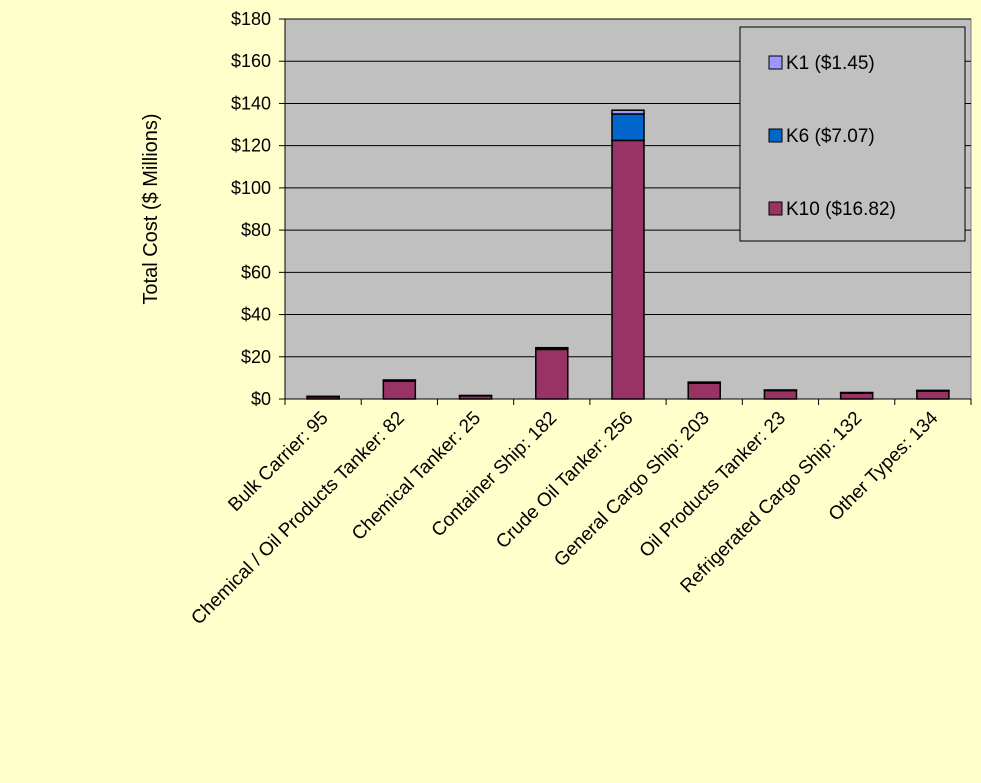 The height and width of the screenshot is (783, 981). I want to click on y-tick-label: $180, so click(251, 19).